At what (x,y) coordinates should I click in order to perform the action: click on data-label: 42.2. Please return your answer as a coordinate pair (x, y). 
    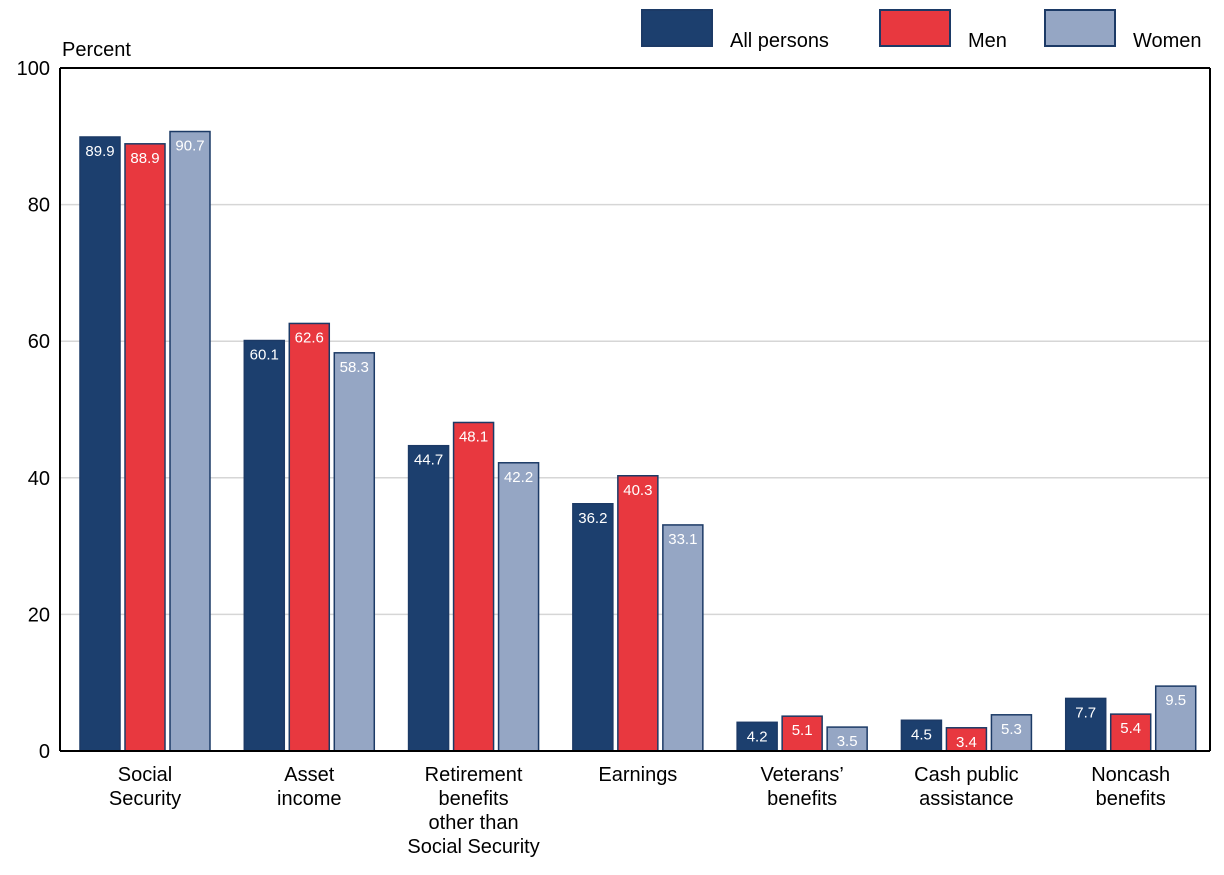
    Looking at the image, I should click on (518, 477).